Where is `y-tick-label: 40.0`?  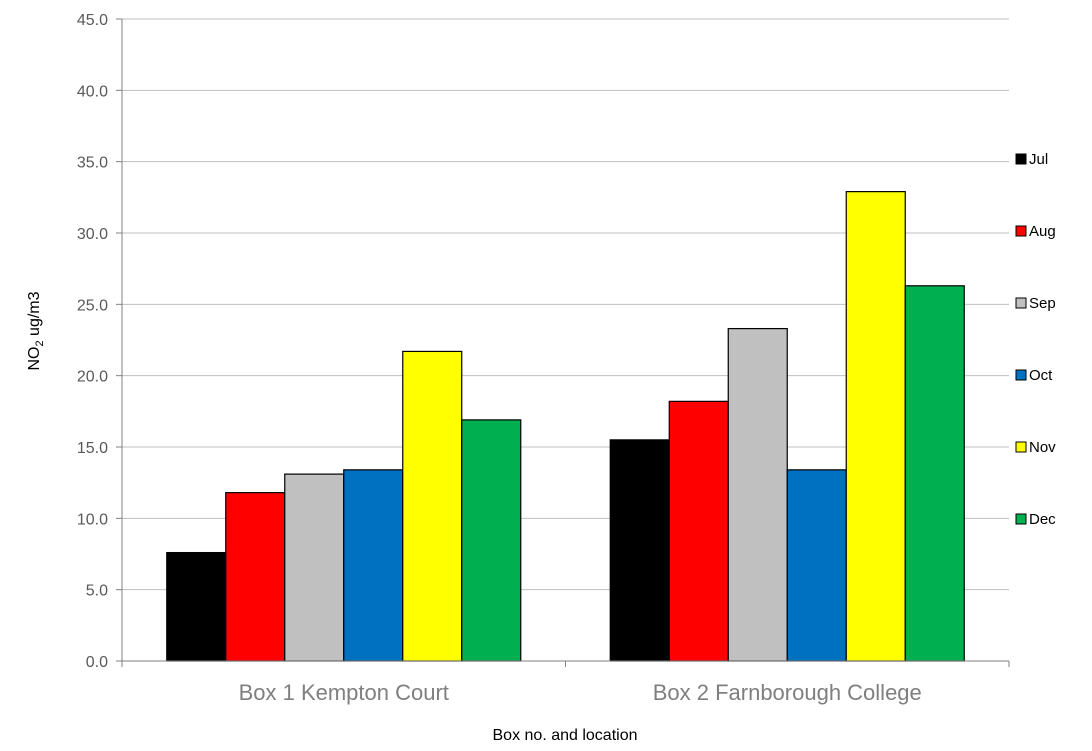 y-tick-label: 40.0 is located at coordinates (92, 91).